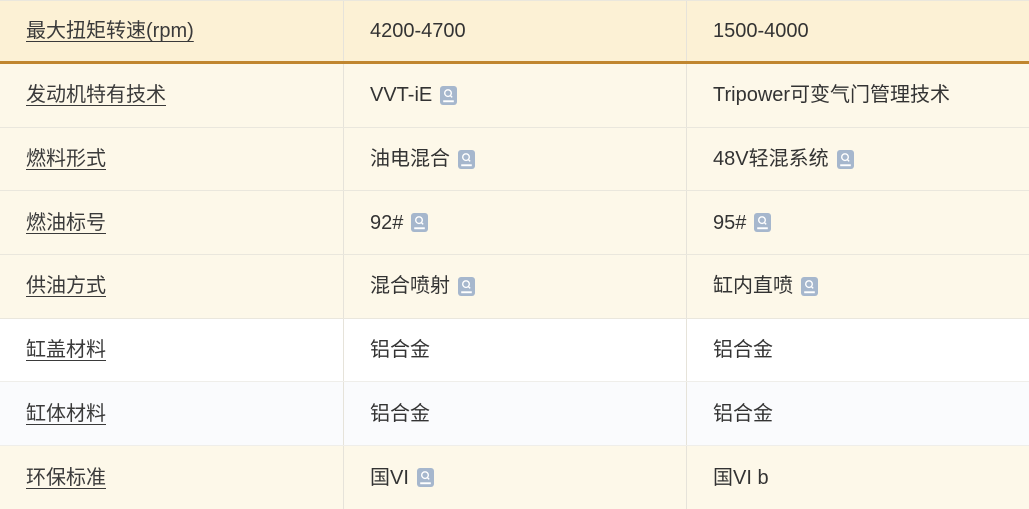 This screenshot has width=1029, height=509. I want to click on spec-row: 发动机特有技术 VVT-iE Tripower可变气门管理技术, so click(514, 96).